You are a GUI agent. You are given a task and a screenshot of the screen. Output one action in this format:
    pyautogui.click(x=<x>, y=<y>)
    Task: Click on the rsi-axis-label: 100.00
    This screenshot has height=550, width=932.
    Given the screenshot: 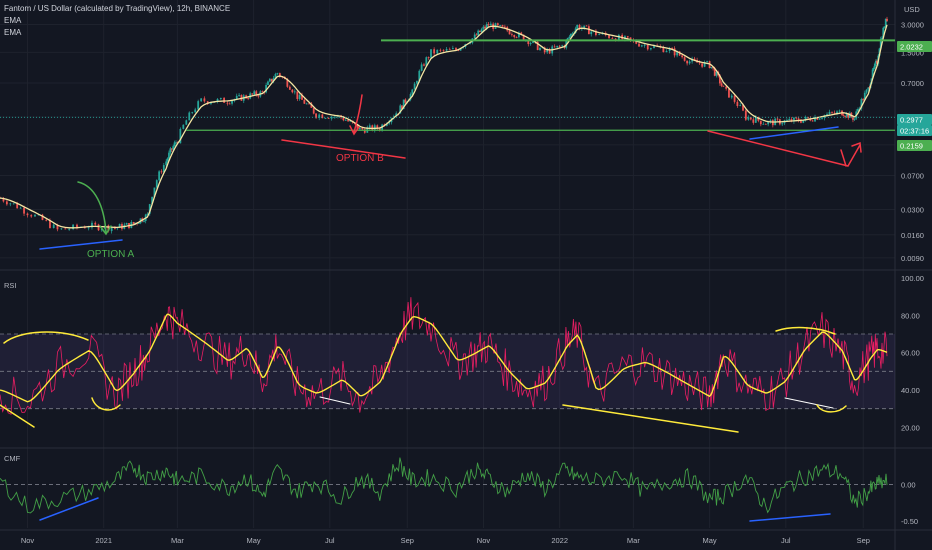 What is the action you would take?
    pyautogui.click(x=912, y=278)
    